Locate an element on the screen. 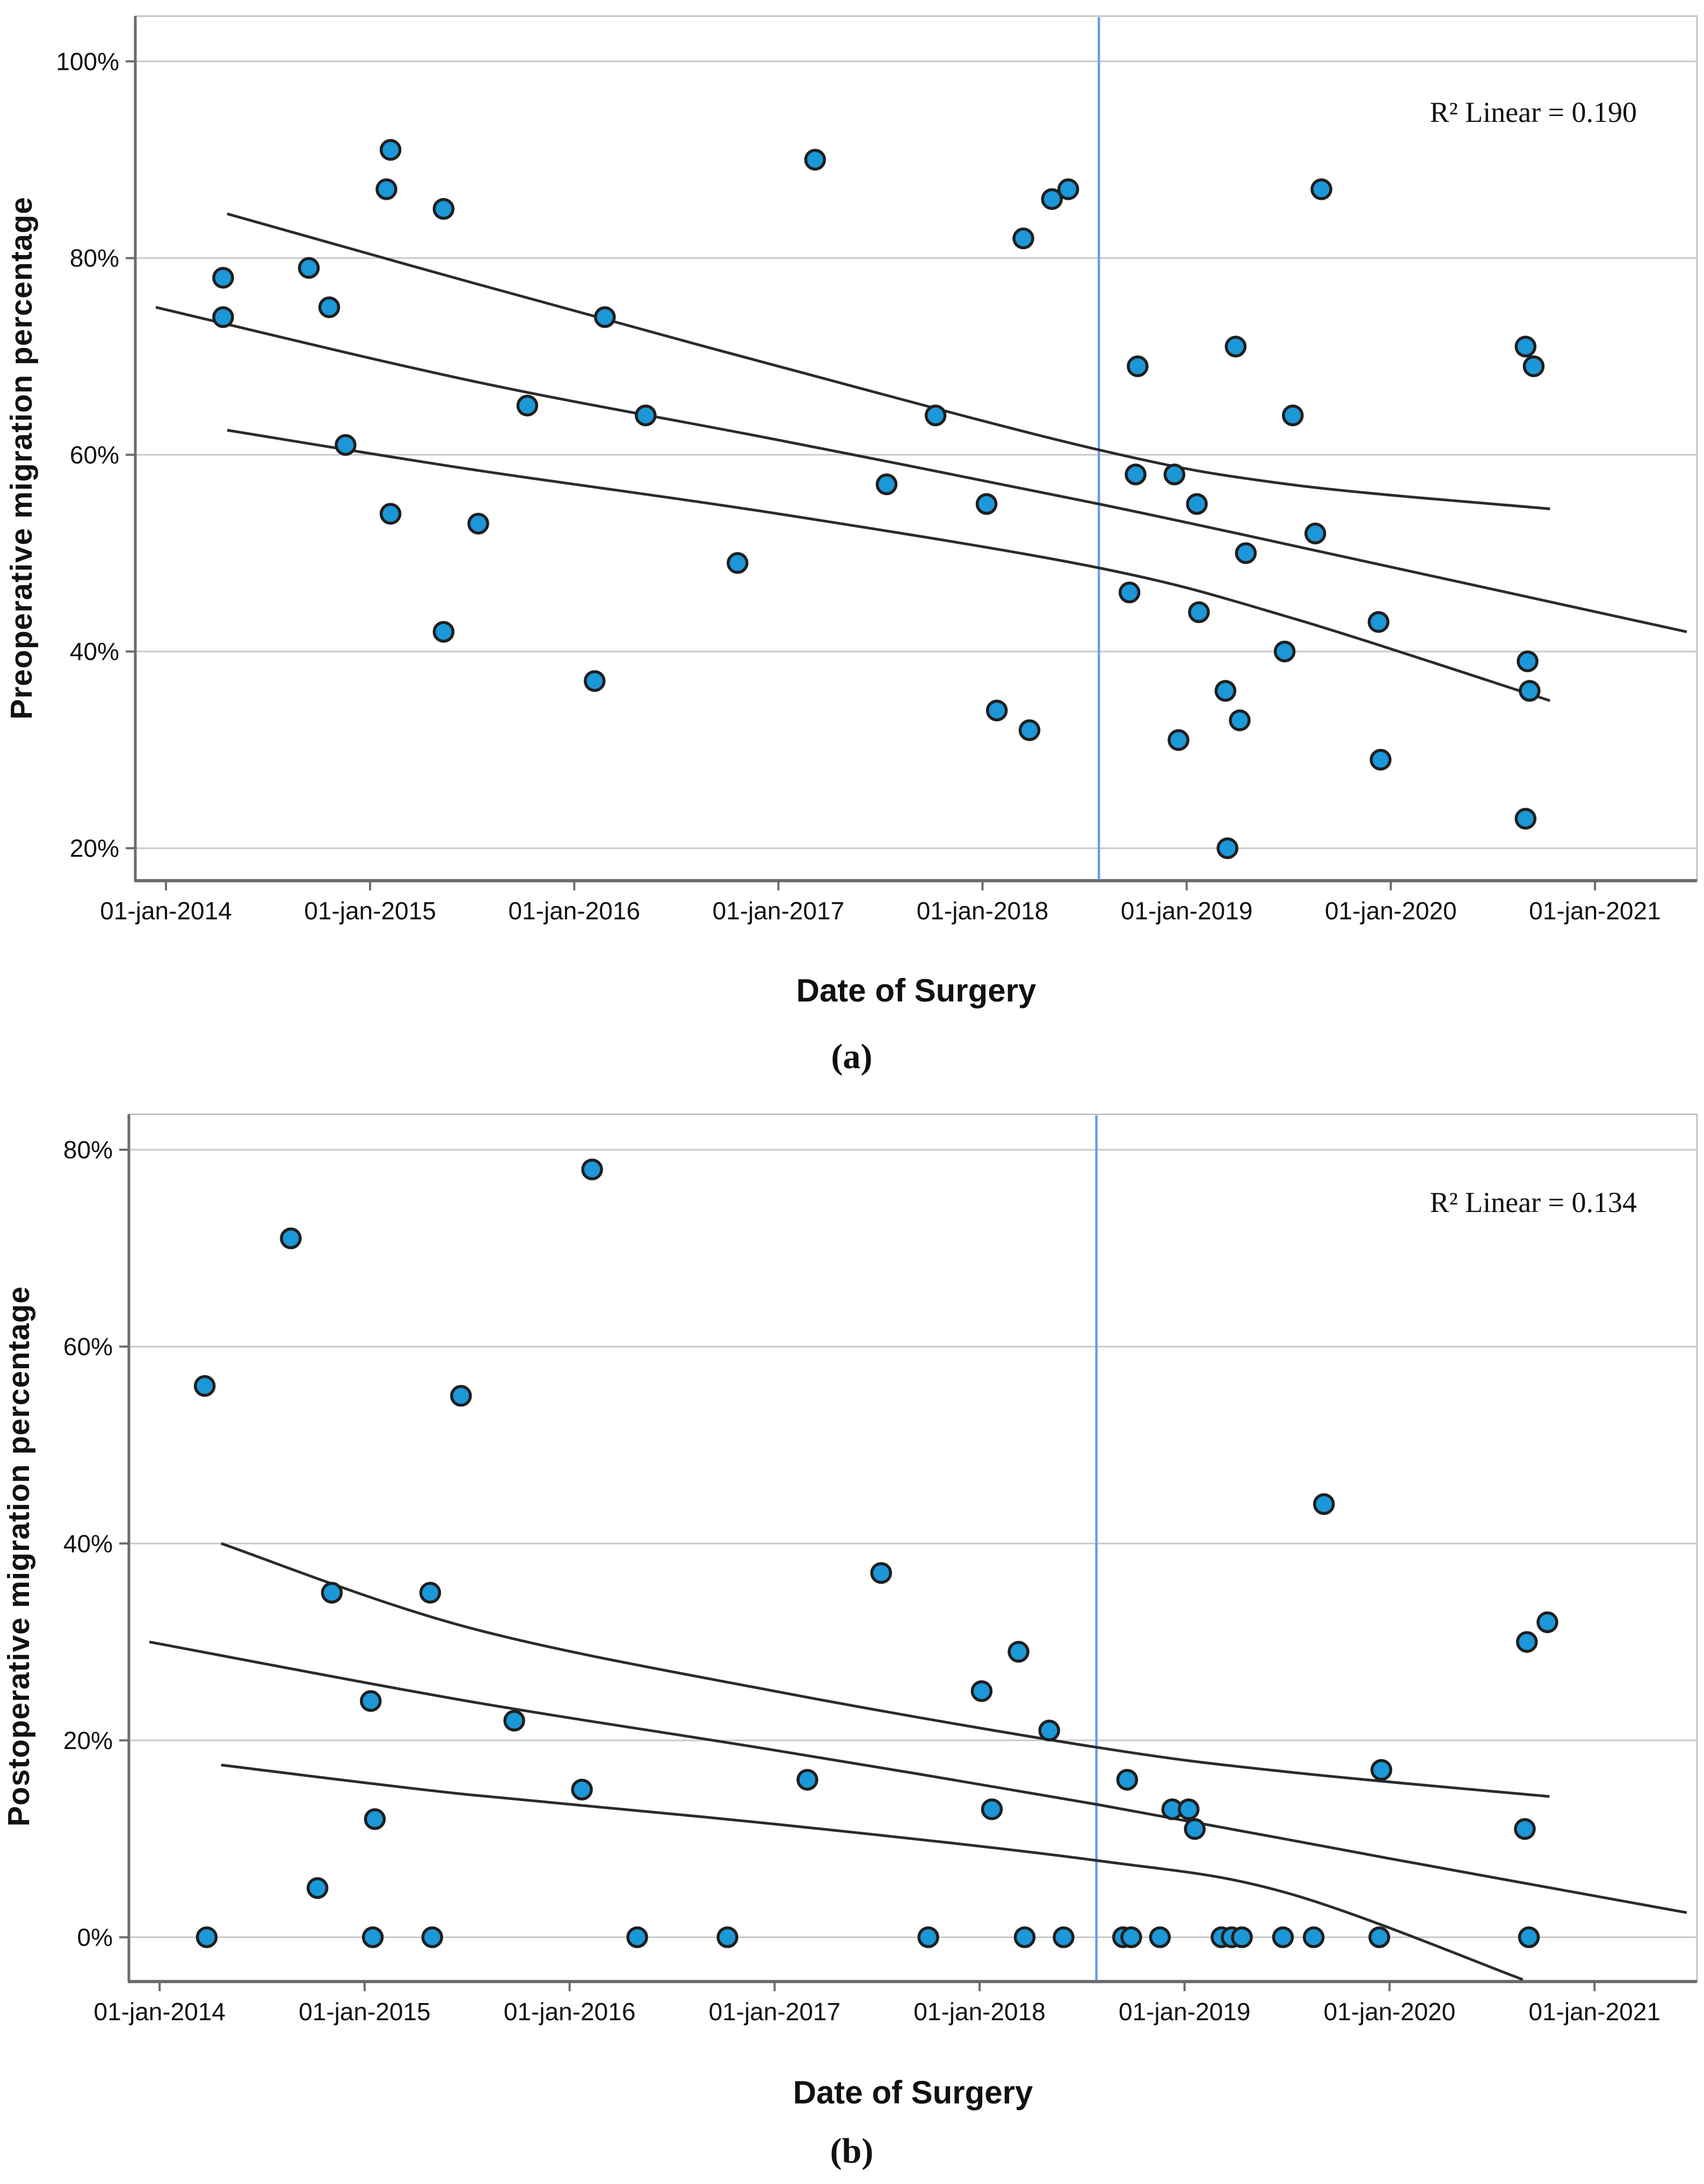 This screenshot has height=2184, width=1704. y-tick-label-b: 80% is located at coordinates (88, 1150).